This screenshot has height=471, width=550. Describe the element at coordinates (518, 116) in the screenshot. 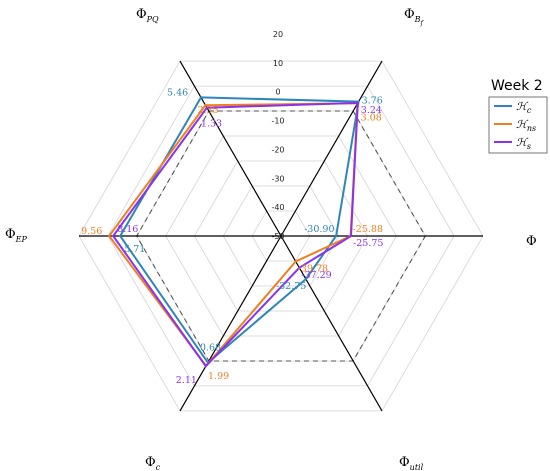

I see `legend: Week 2 ℋc ℋns ℋs` at that location.